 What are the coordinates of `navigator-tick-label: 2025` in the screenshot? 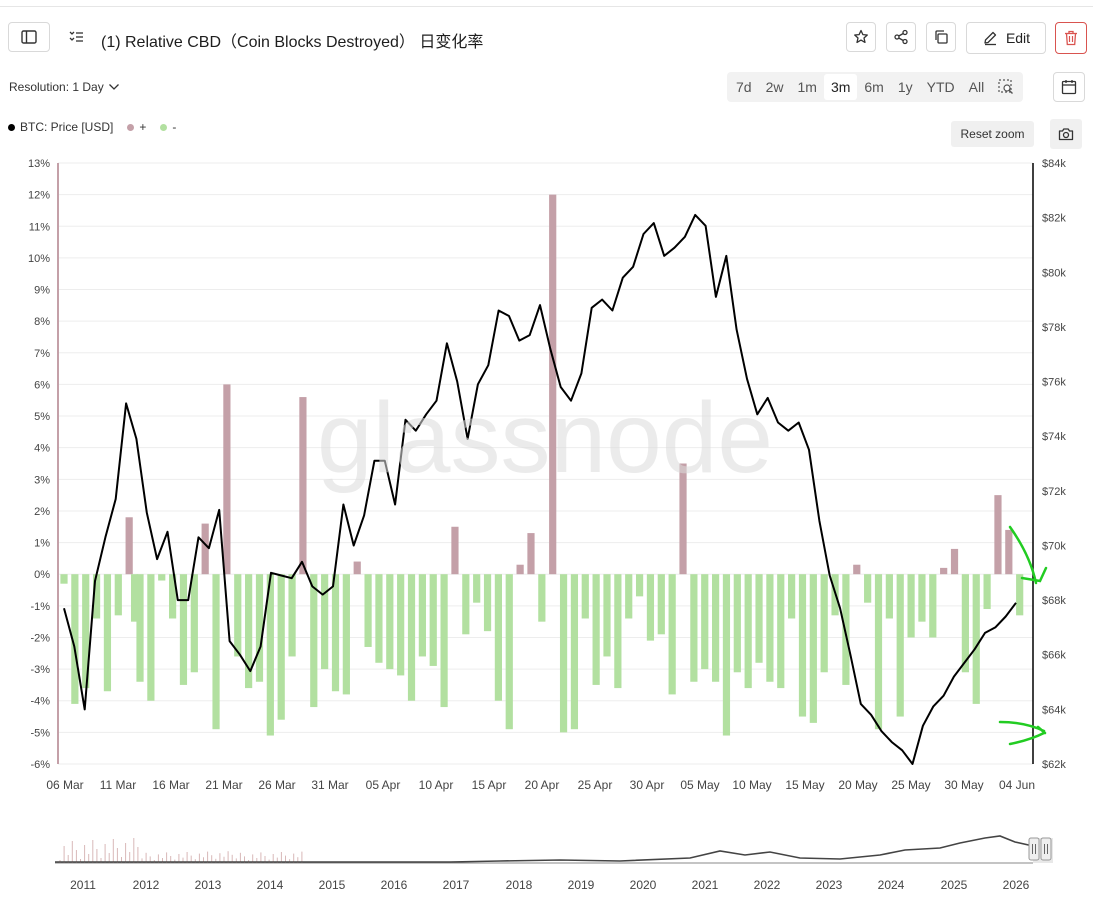 It's located at (954, 885).